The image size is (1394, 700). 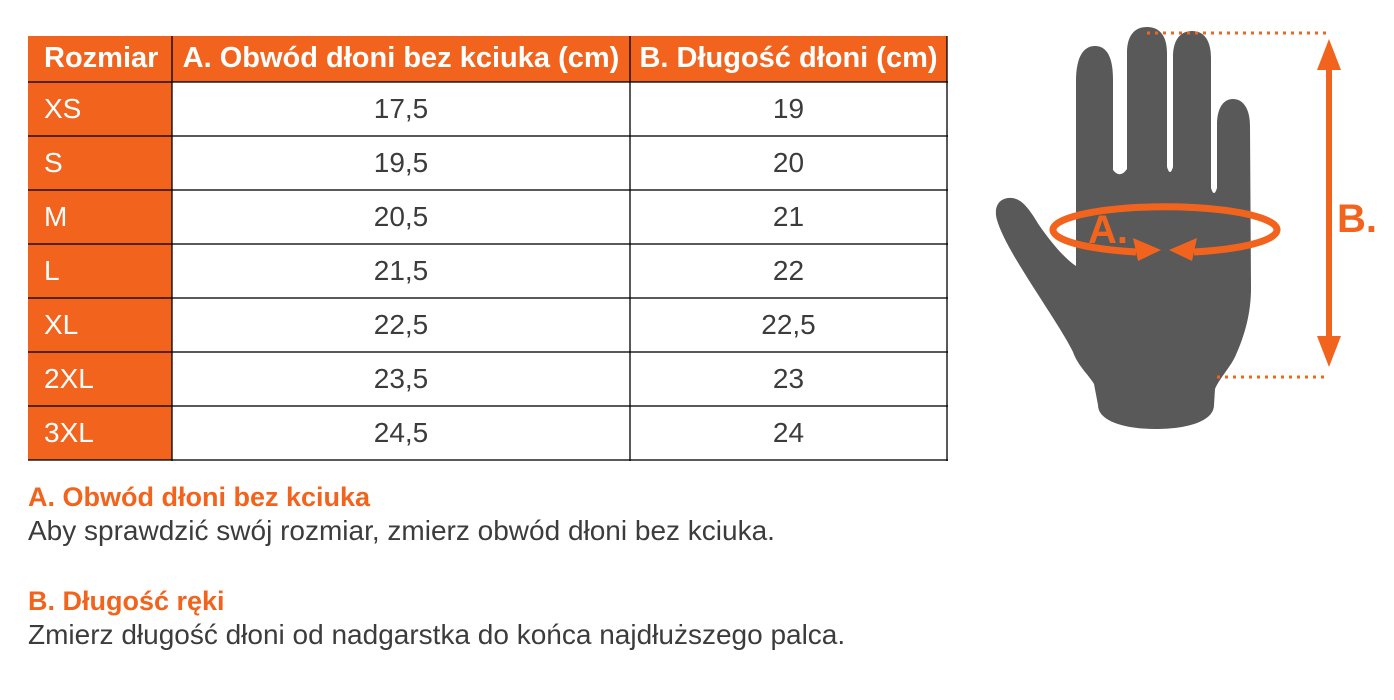 What do you see at coordinates (401, 433) in the screenshot?
I see `circumference-cell: 24,5` at bounding box center [401, 433].